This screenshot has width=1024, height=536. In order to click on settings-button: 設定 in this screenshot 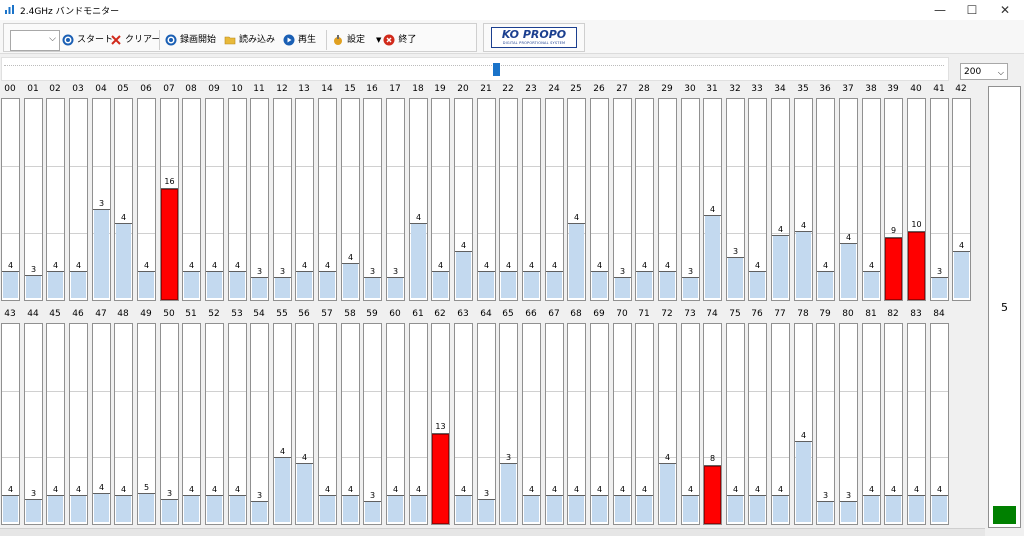, I will do `click(348, 40)`.